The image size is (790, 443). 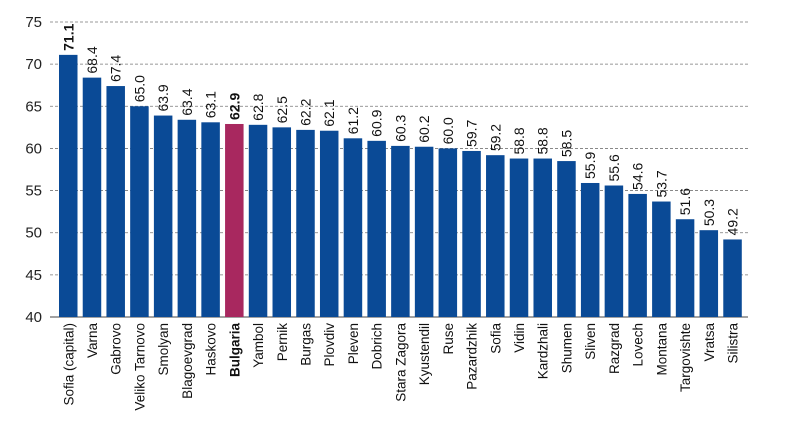 I want to click on value-label-18: 59.2, so click(x=495, y=137).